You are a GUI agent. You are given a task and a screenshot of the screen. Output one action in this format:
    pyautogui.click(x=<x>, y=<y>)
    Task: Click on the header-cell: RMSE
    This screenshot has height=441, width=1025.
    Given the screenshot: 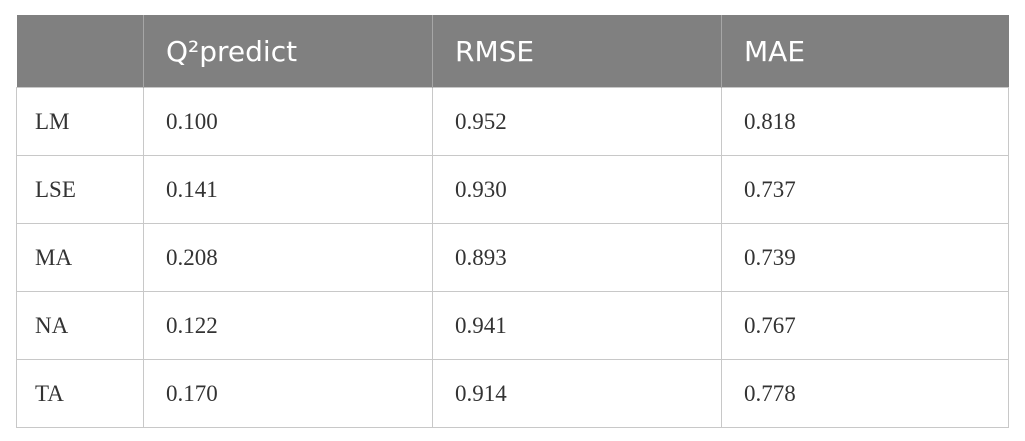 What is the action you would take?
    pyautogui.click(x=577, y=51)
    